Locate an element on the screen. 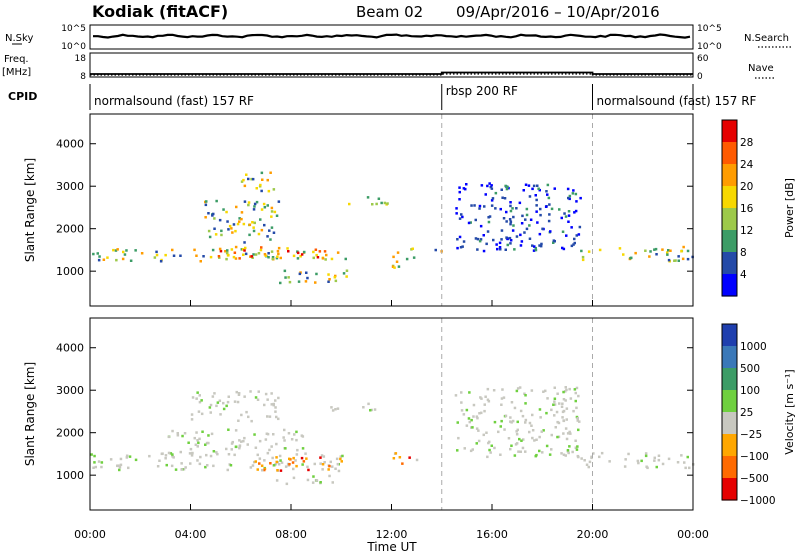 The width and height of the screenshot is (800, 554). nsearch-tick-bottom: 10^0 is located at coordinates (709, 47).